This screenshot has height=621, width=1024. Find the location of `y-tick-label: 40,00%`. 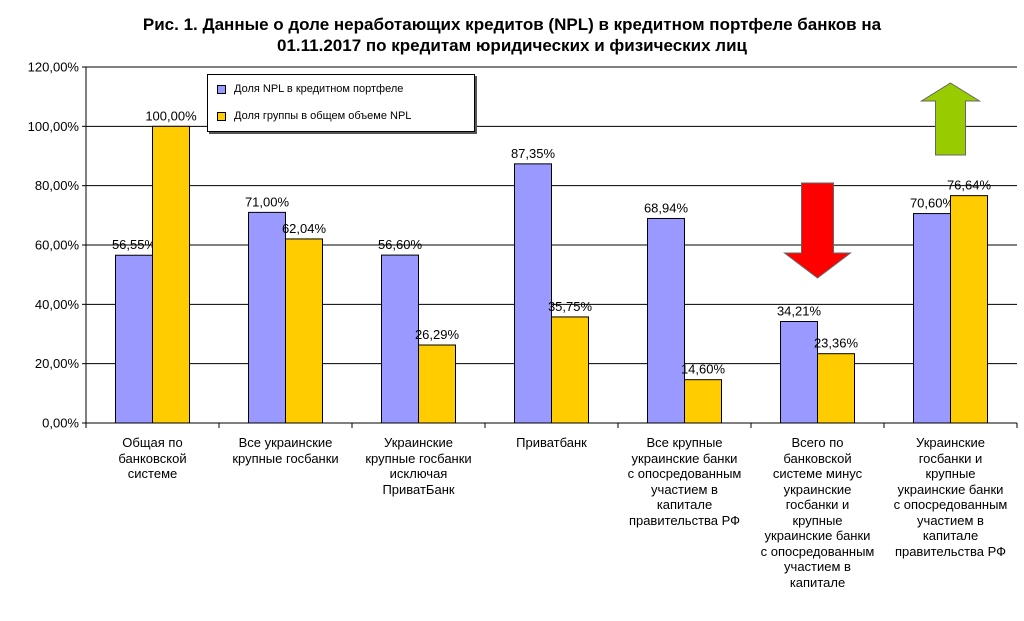

y-tick-label: 40,00% is located at coordinates (57, 304).